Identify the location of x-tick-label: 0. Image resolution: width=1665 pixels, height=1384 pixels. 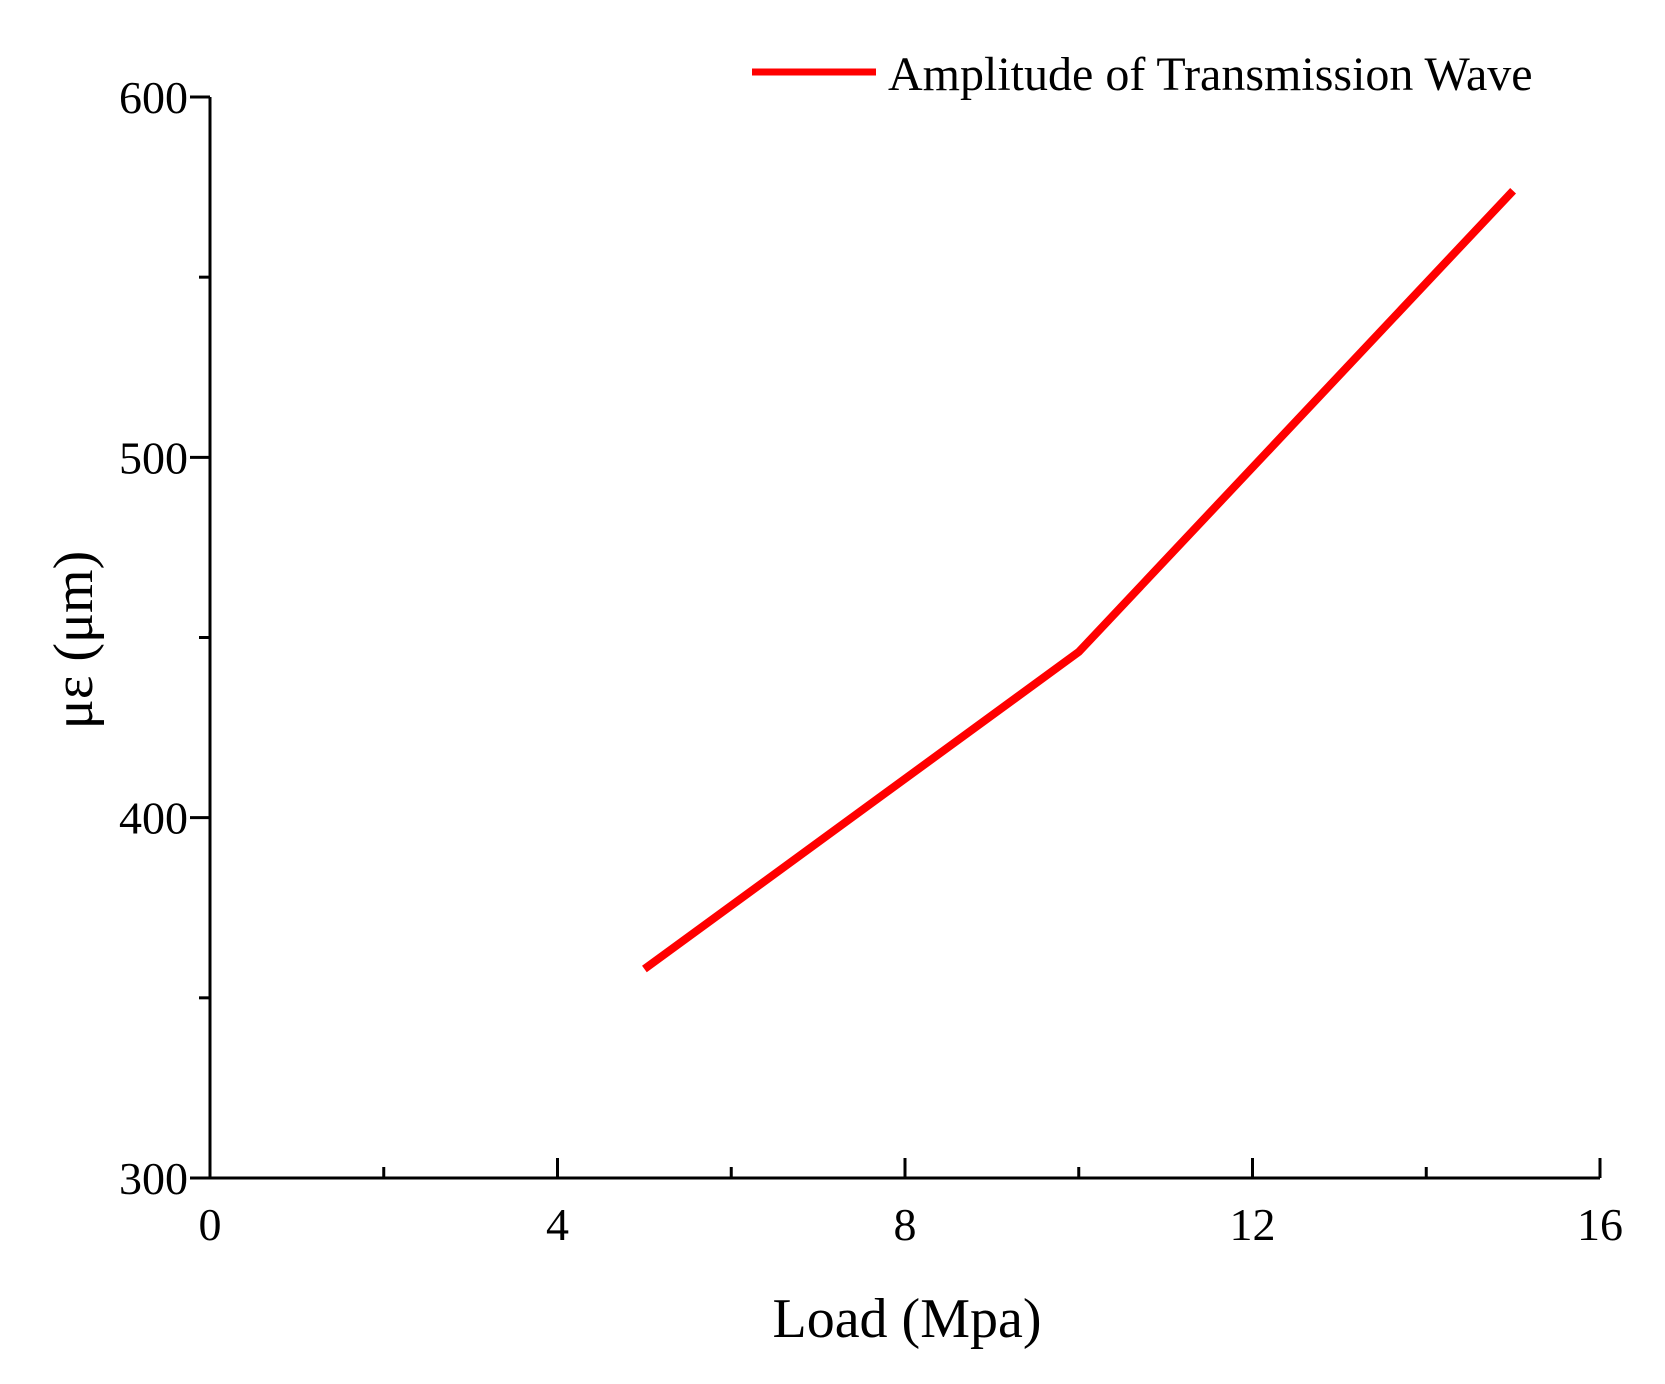
(210, 1224).